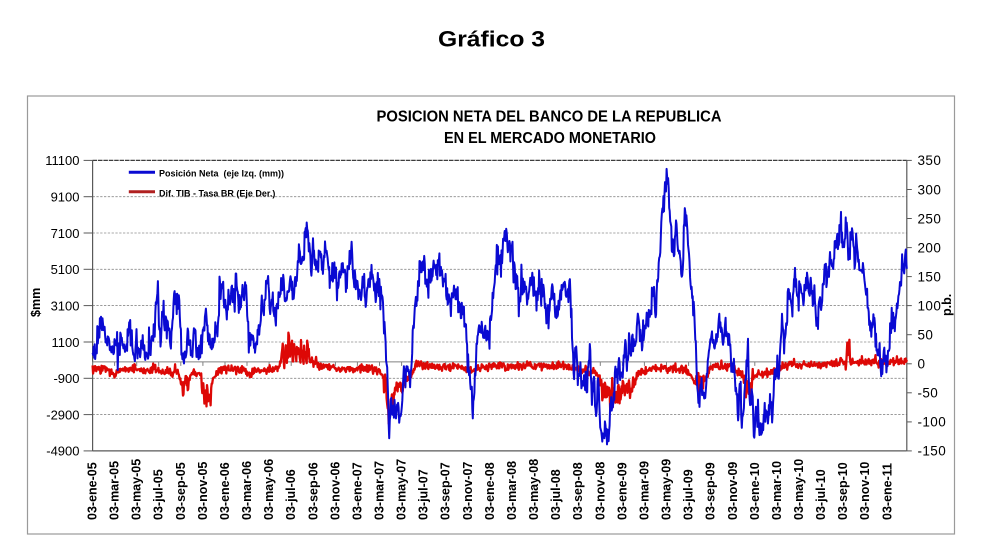  I want to click on svg-text: 03-may-10, so click(799, 489).